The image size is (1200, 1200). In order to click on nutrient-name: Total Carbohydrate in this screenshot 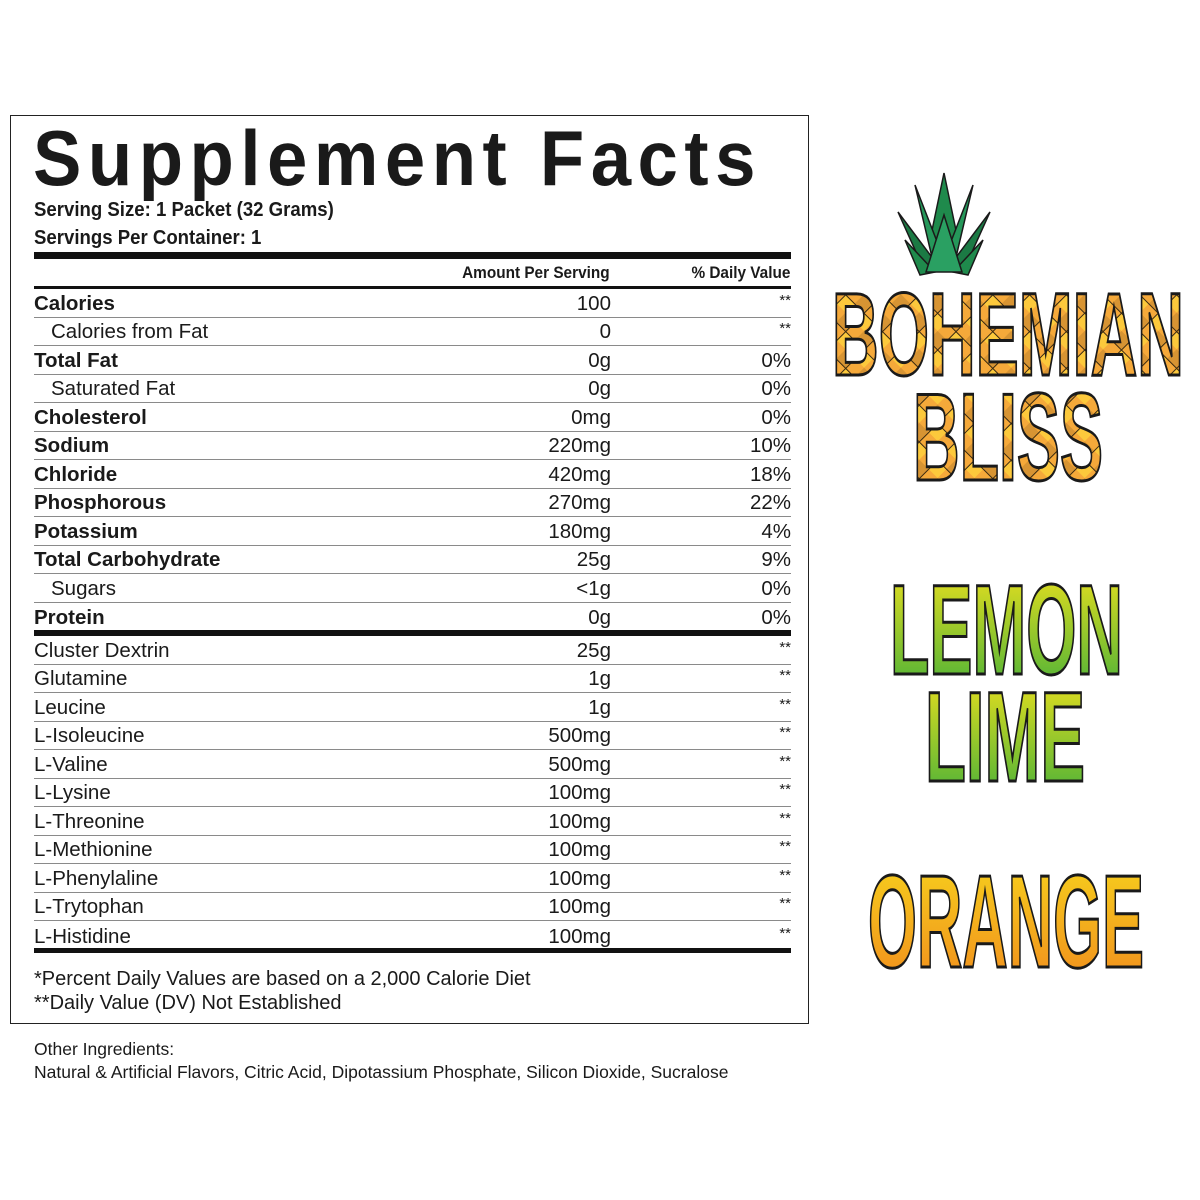, I will do `click(127, 559)`.